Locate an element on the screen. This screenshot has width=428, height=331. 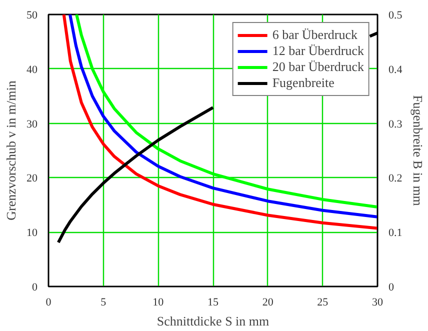
legend-label: 12 bar Überdruck is located at coordinates (318, 51).